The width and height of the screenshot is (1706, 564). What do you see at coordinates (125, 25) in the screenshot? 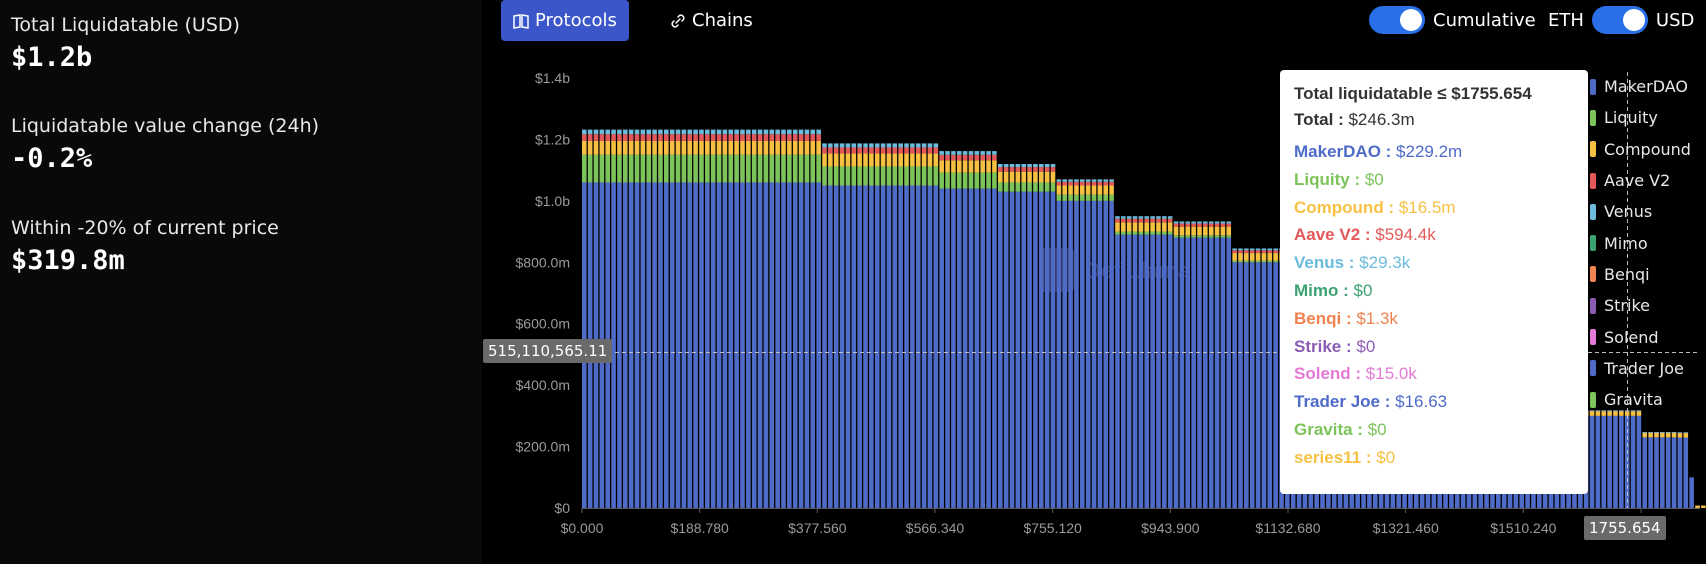
I see `stat-label: Total Liquidatable (USD)` at bounding box center [125, 25].